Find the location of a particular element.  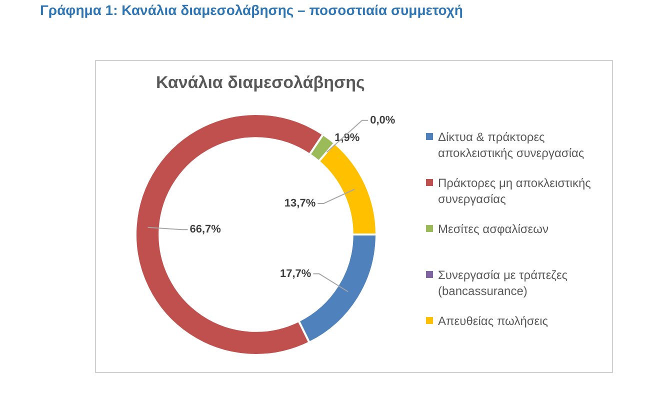

data-label: 1,9% is located at coordinates (347, 138).